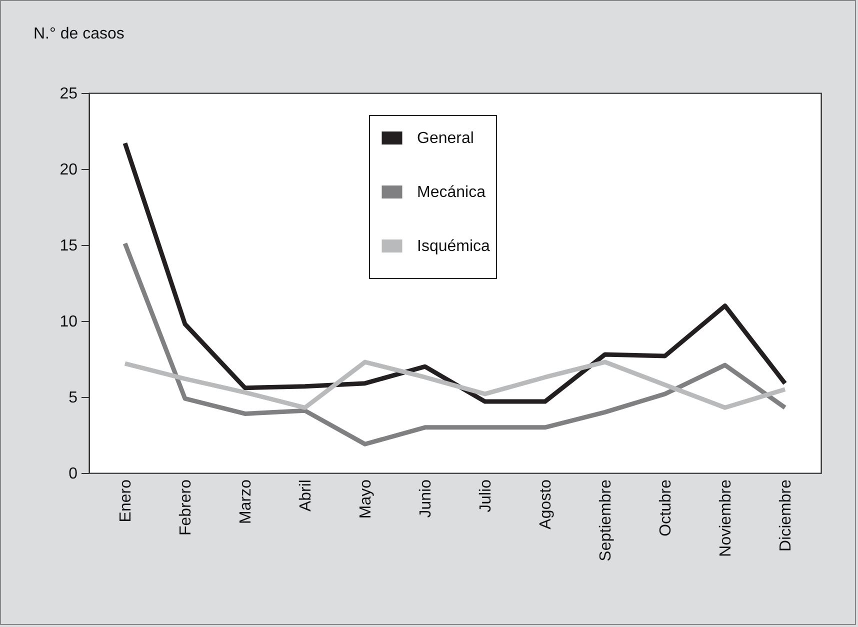 This screenshot has width=858, height=627. What do you see at coordinates (606, 520) in the screenshot?
I see `x-tick-label: Septiembre` at bounding box center [606, 520].